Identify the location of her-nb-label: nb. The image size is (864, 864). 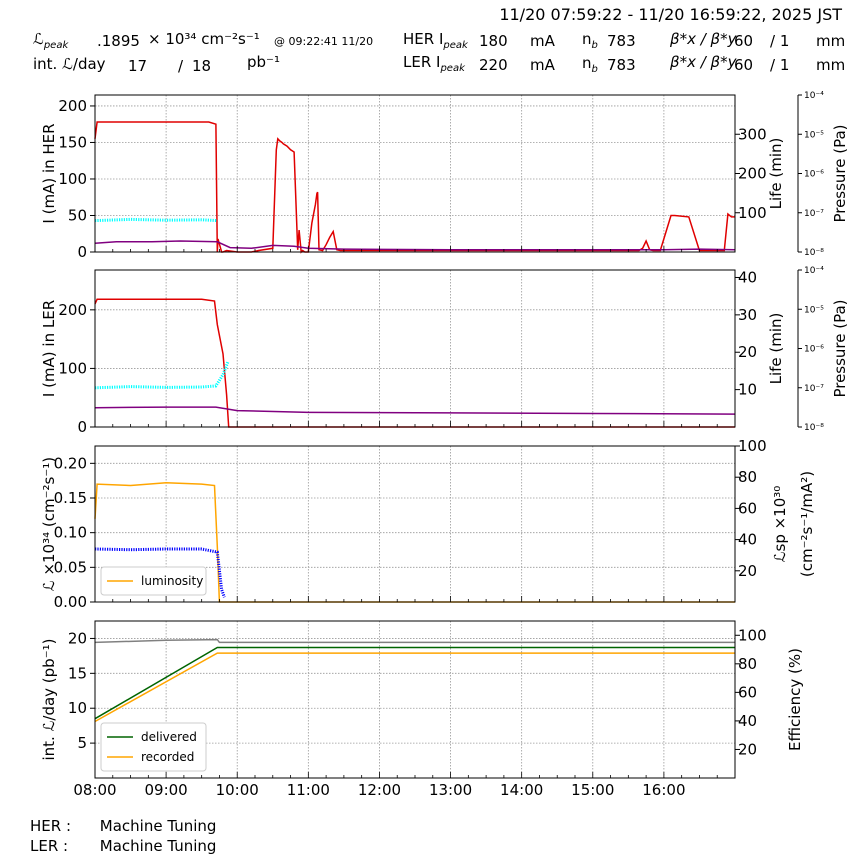
(590, 40).